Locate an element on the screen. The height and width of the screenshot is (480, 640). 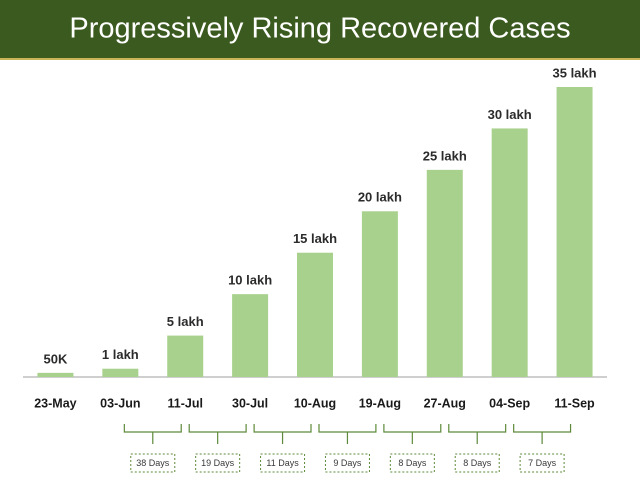
x-tick-label: 03-Jun is located at coordinates (120, 403).